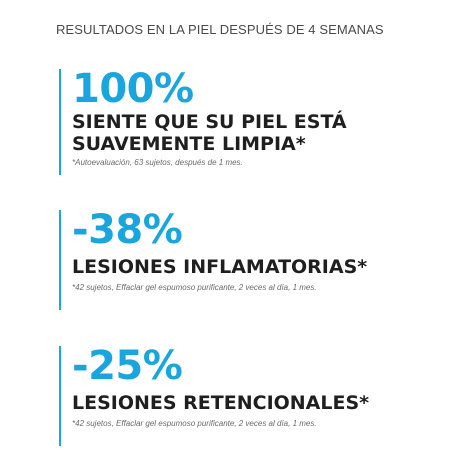 The height and width of the screenshot is (452, 452). Describe the element at coordinates (220, 267) in the screenshot. I see `stat-label-line: LESIONES INFLAMATORIAS*` at that location.